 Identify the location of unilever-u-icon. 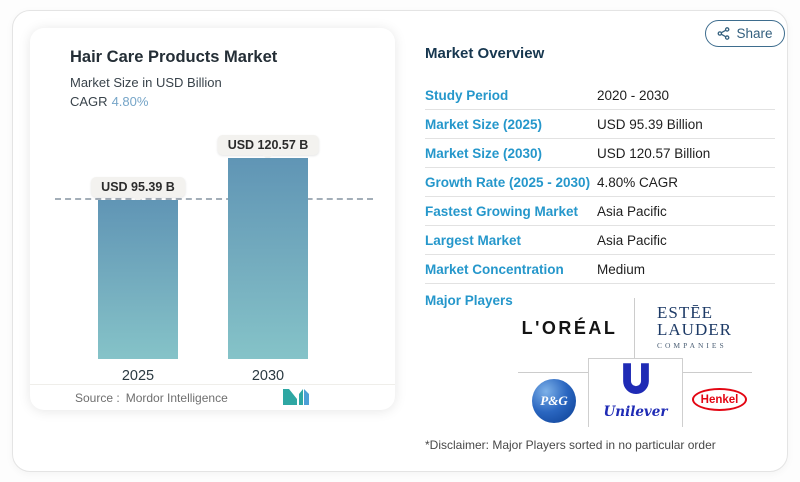
(636, 382).